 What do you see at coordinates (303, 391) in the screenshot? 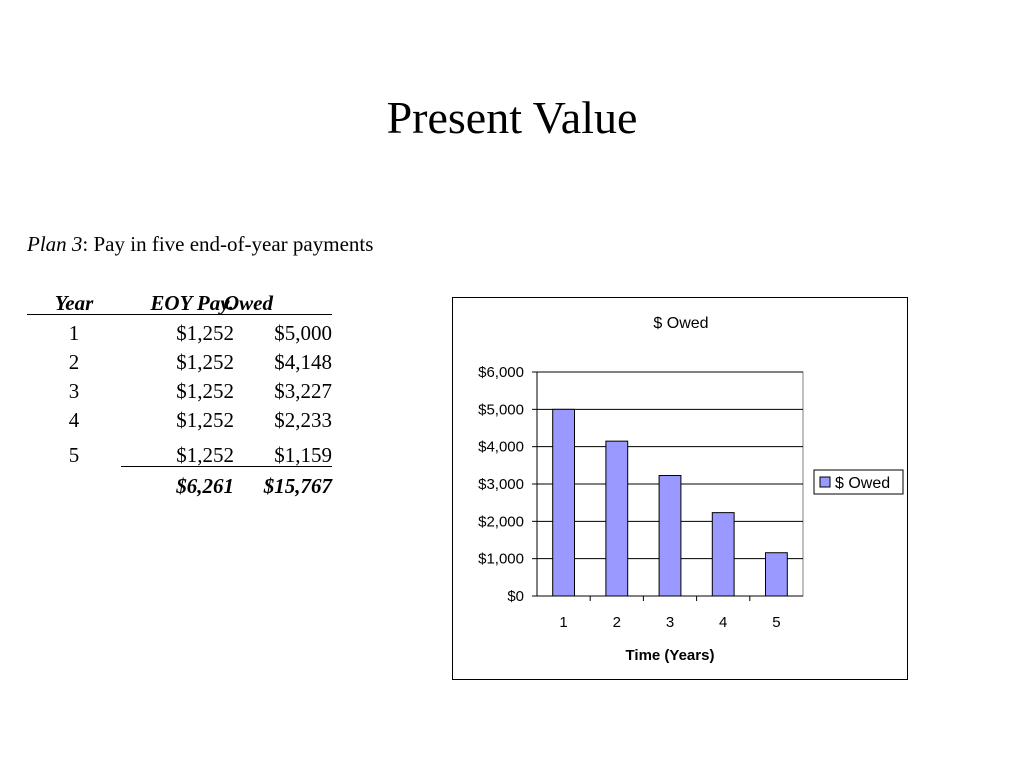
I see `cell-owed: $3,227` at bounding box center [303, 391].